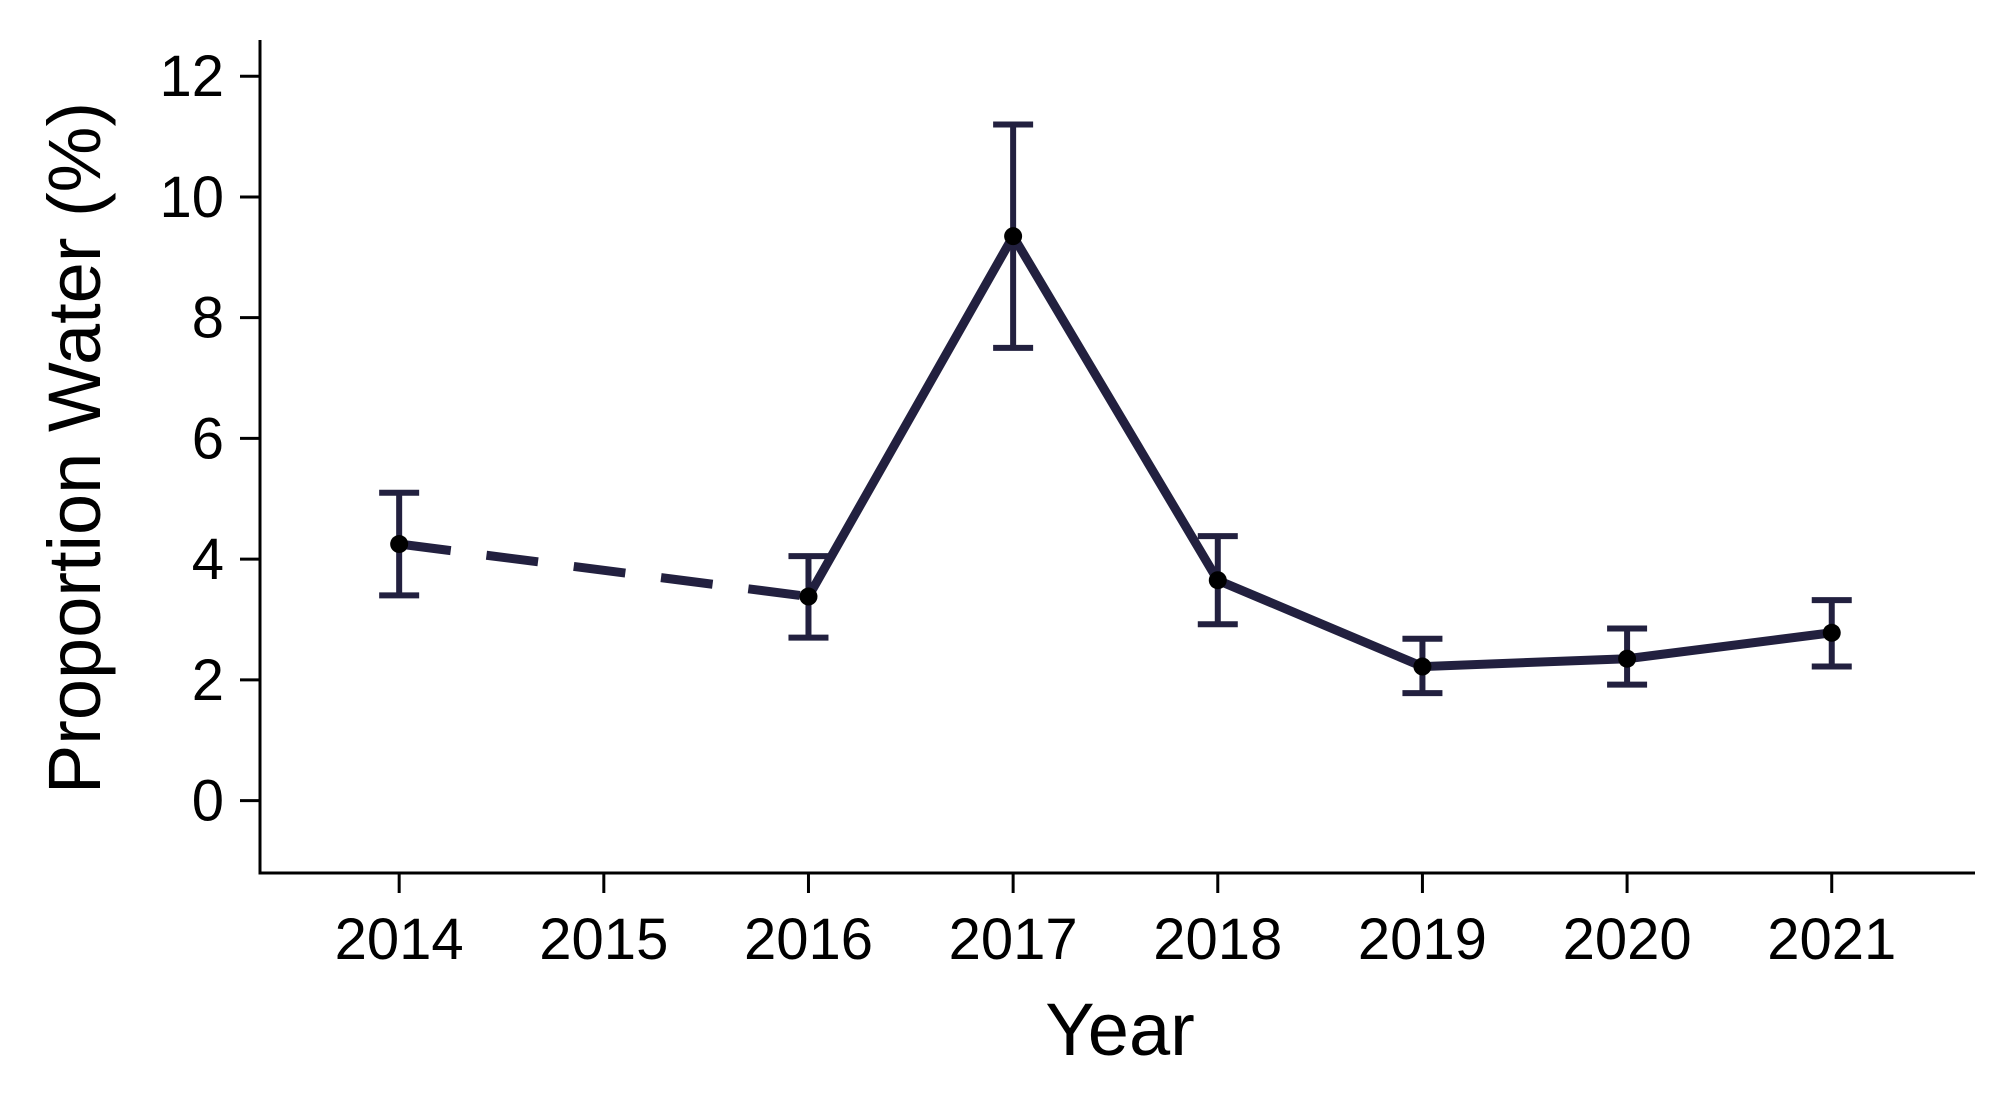  Describe the element at coordinates (74, 448) in the screenshot. I see `y-axis-title: Proportion Water (%)` at that location.